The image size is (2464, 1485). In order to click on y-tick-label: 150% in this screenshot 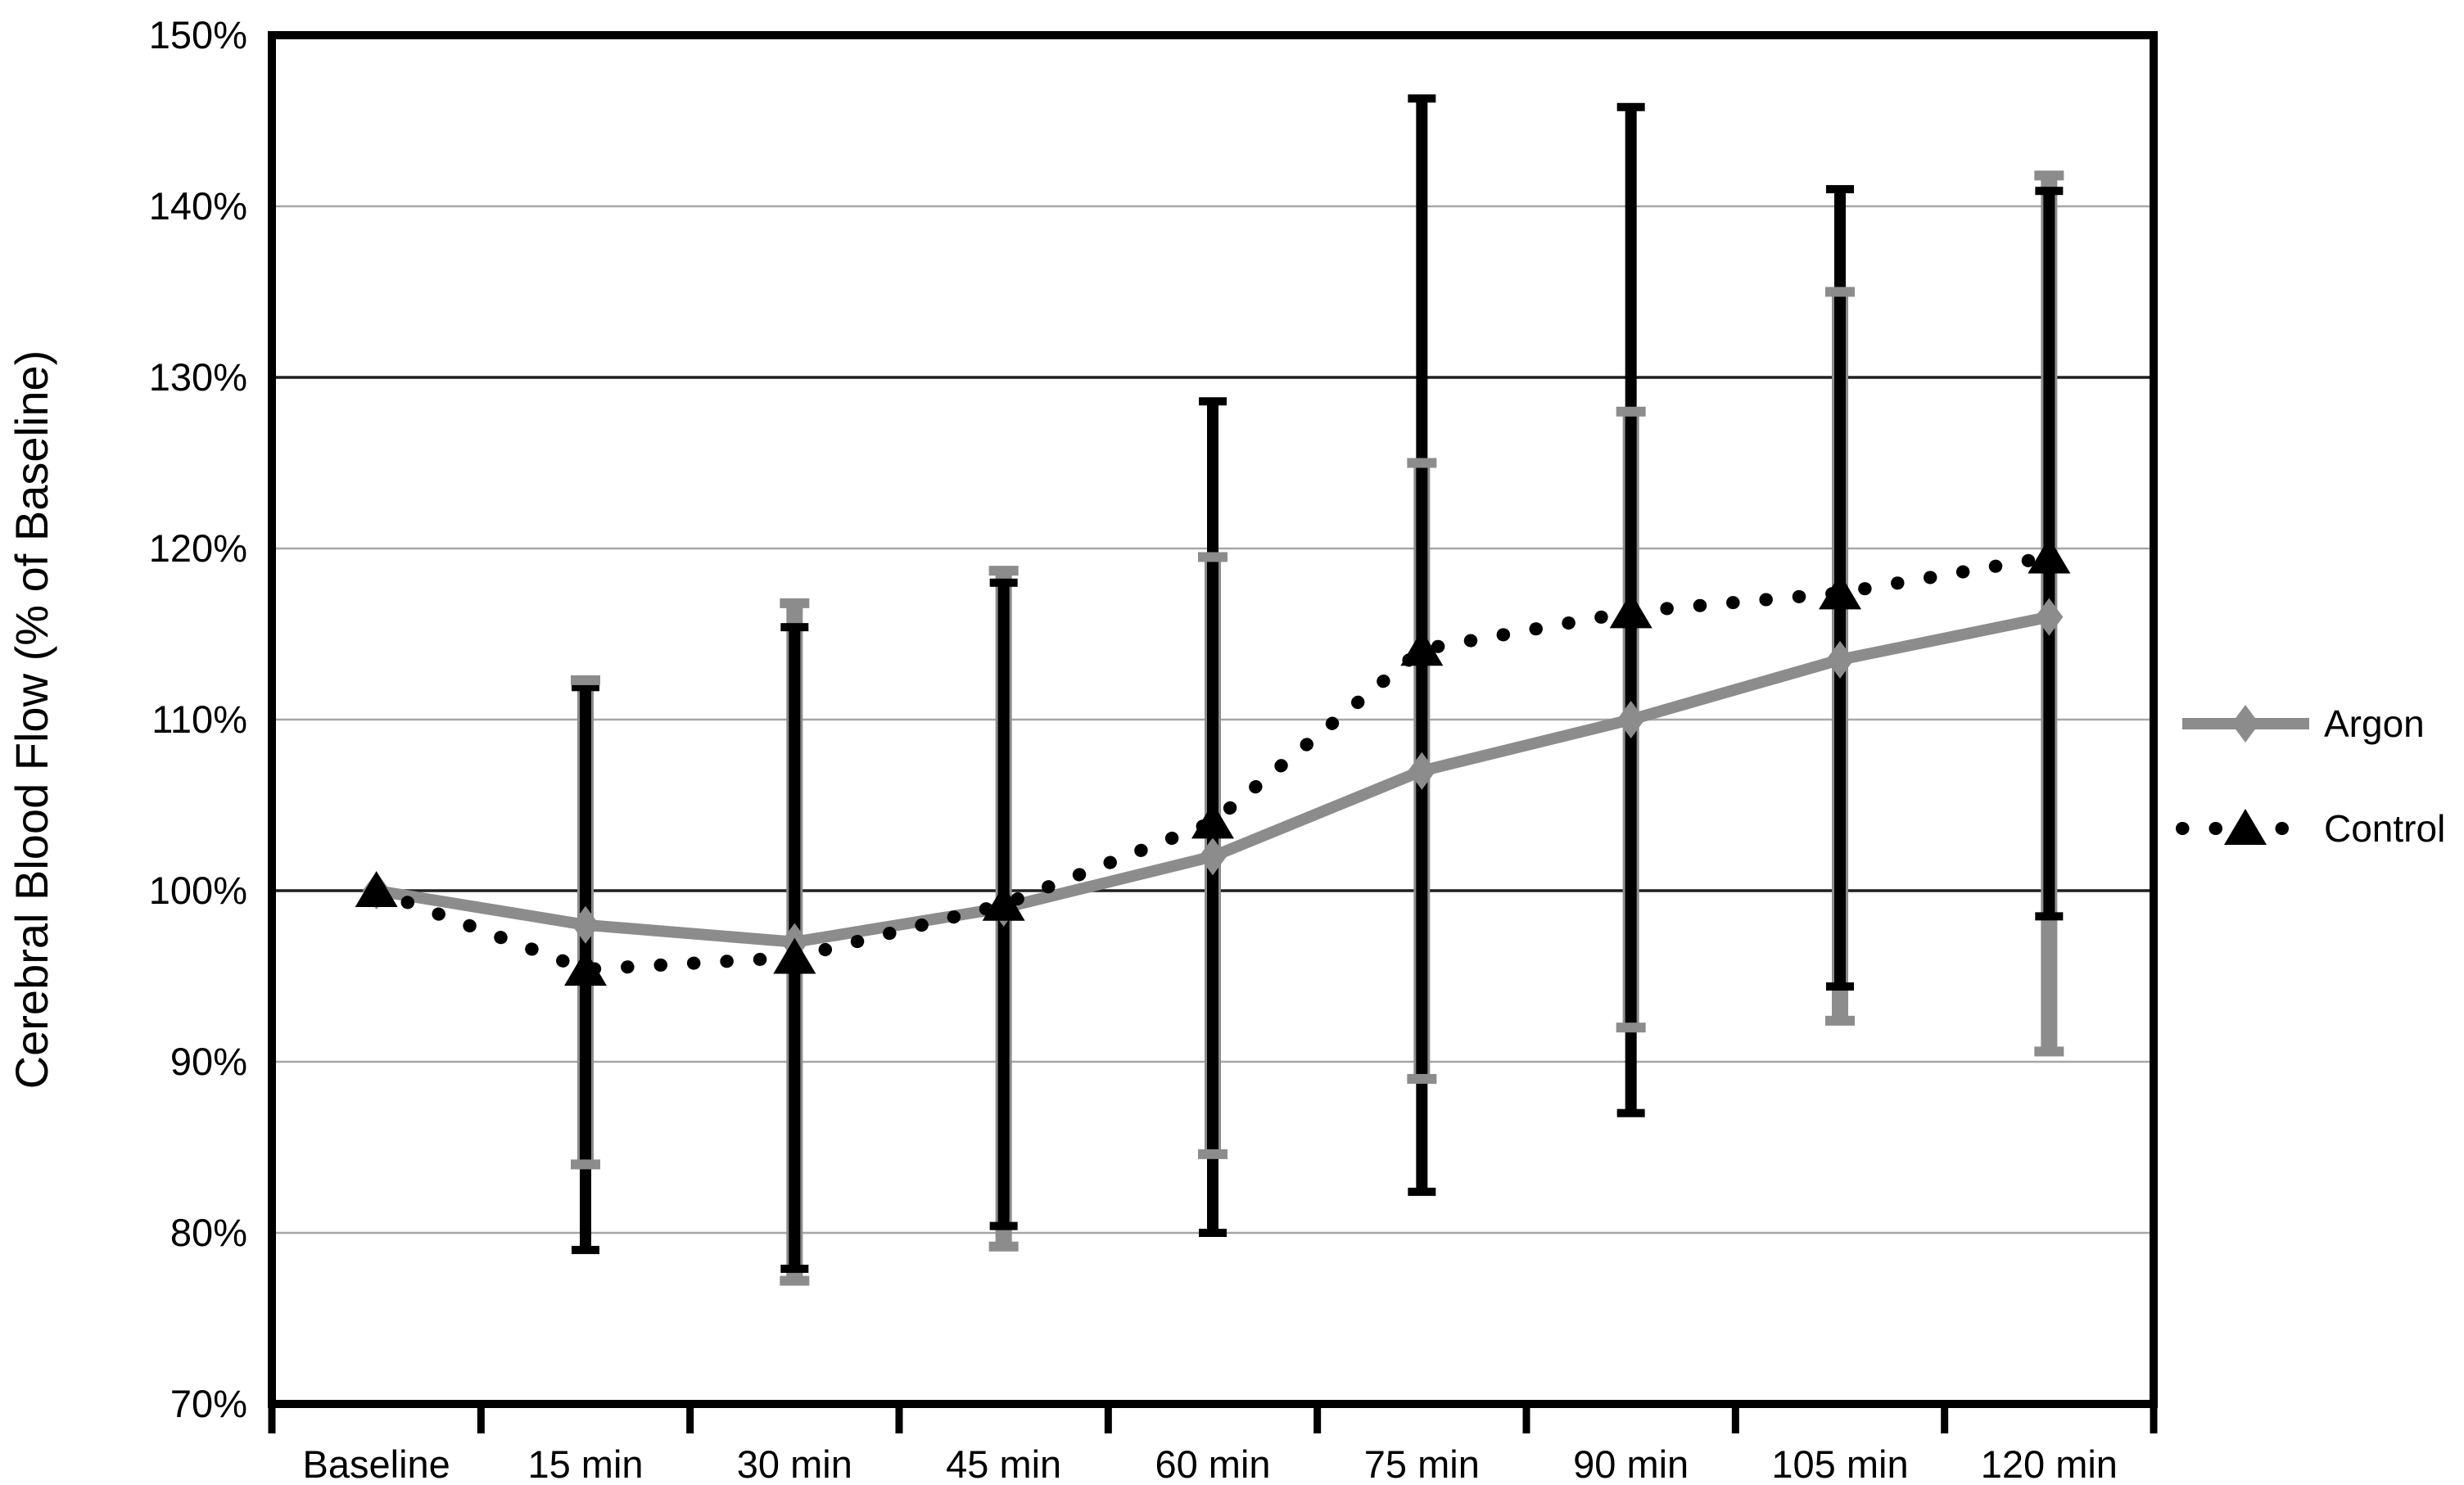, I will do `click(198, 34)`.